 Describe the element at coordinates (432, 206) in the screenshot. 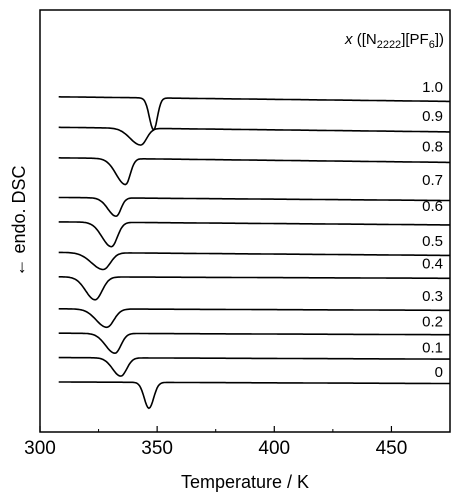

I see `trace-label-0.6: 0.6` at that location.